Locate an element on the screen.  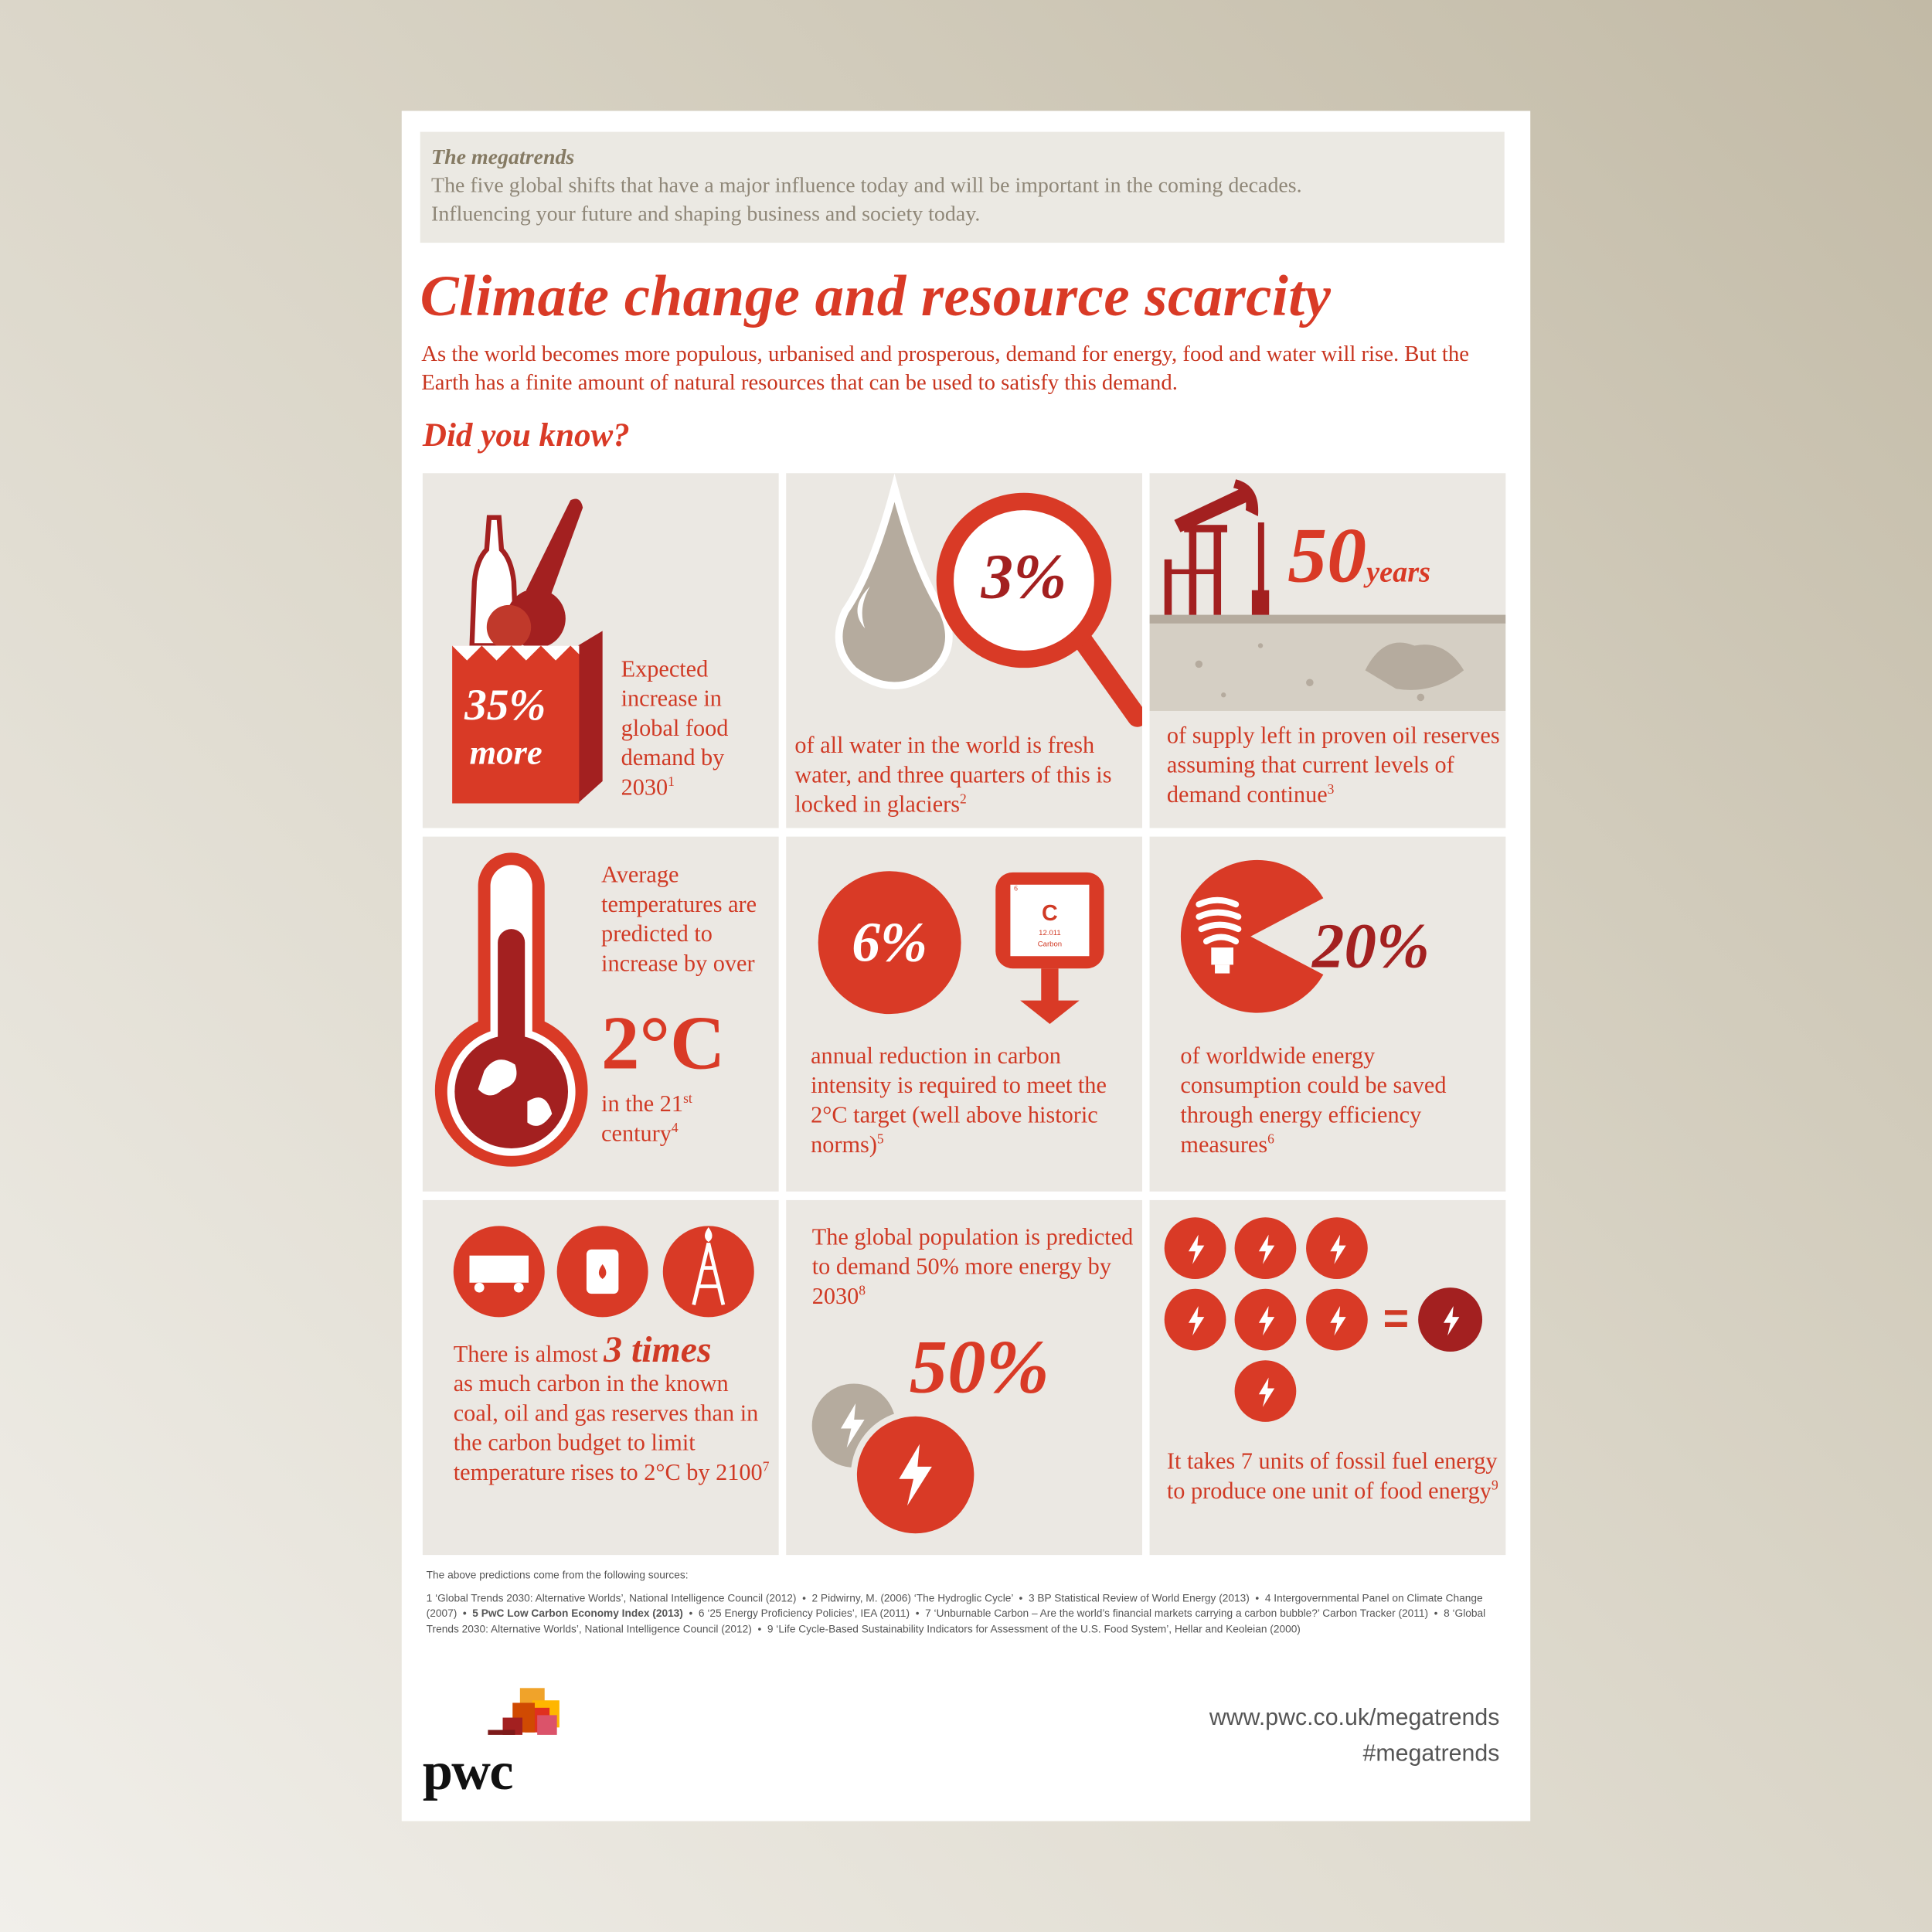
source: 5 PwC Low Carbon Economy Index (2013) is located at coordinates (570, 1613).